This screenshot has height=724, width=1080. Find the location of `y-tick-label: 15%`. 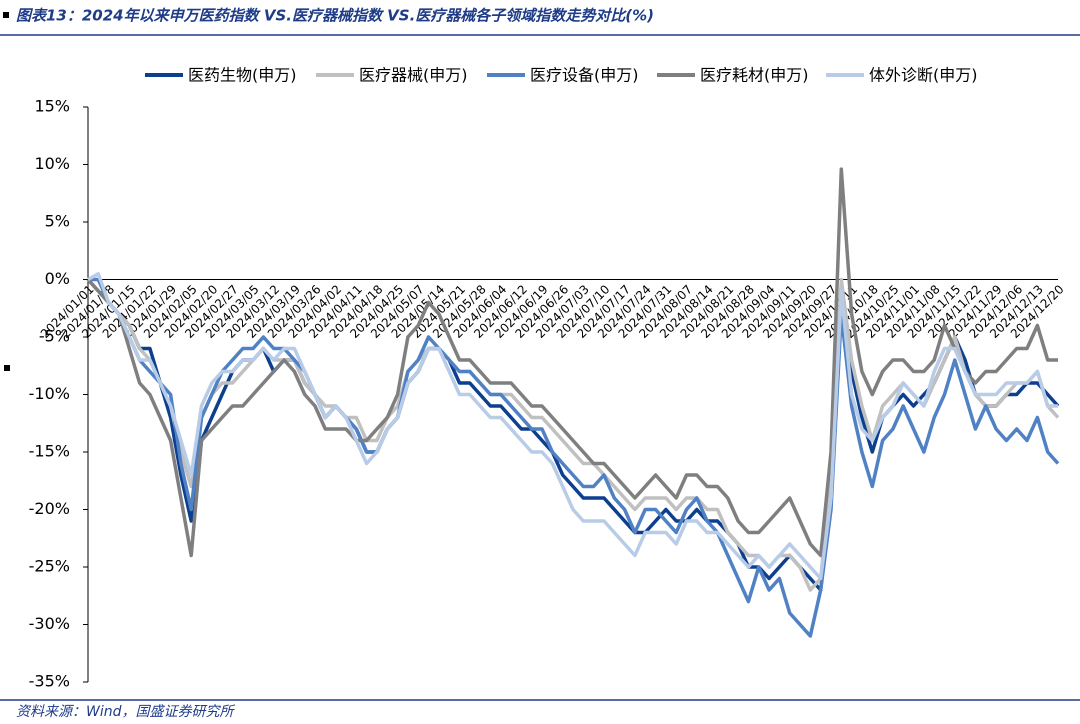

y-tick-label: 15% is located at coordinates (52, 106).